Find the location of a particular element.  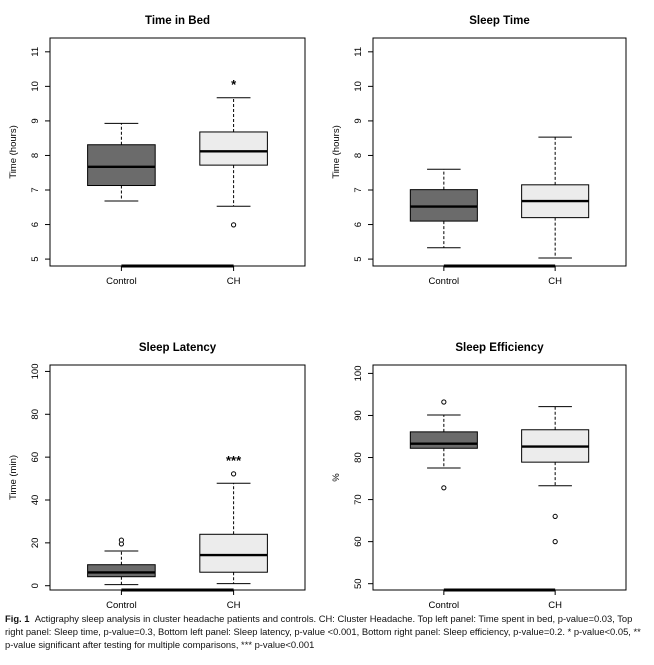

y-axis-label: % is located at coordinates (336, 477).